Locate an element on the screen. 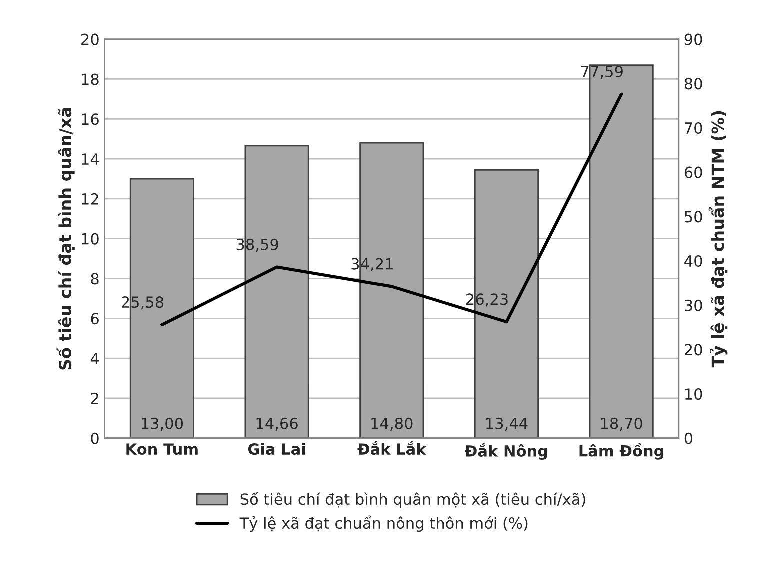  y-tick-label: 14 is located at coordinates (91, 159).